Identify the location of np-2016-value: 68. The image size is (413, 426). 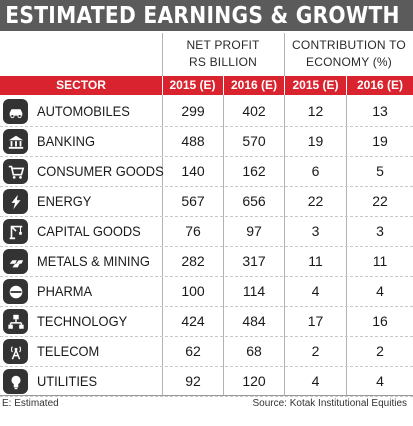
(254, 351).